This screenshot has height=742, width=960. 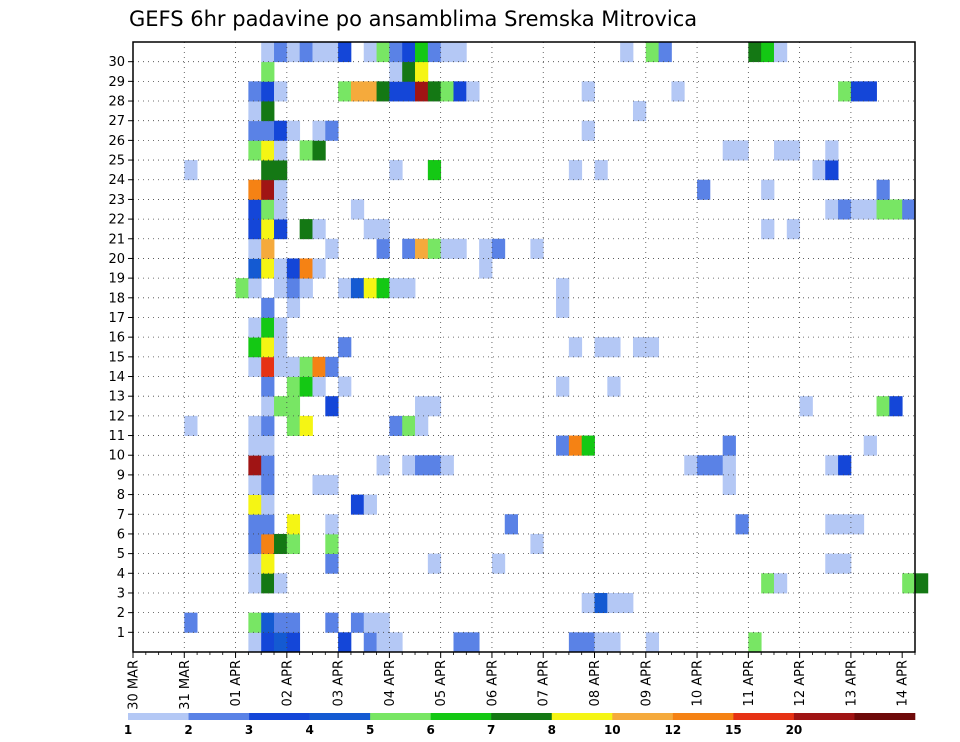 I want to click on y-tick-label: 18, so click(x=116, y=298).